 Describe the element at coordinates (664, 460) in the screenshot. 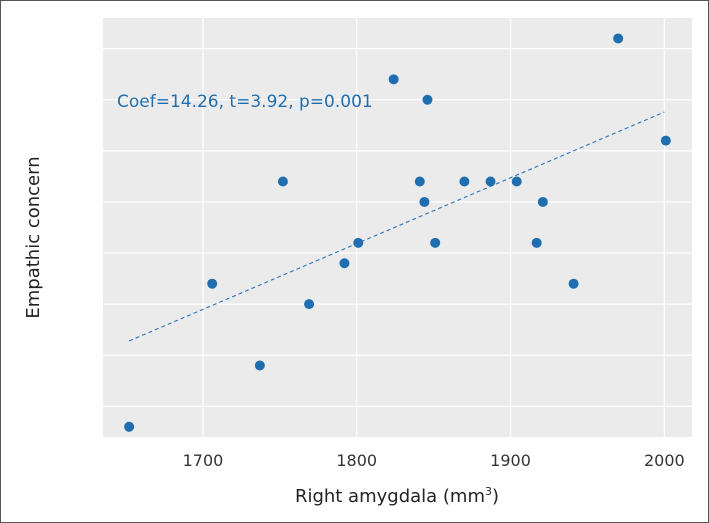

I see `x-tick-label: 2000` at that location.